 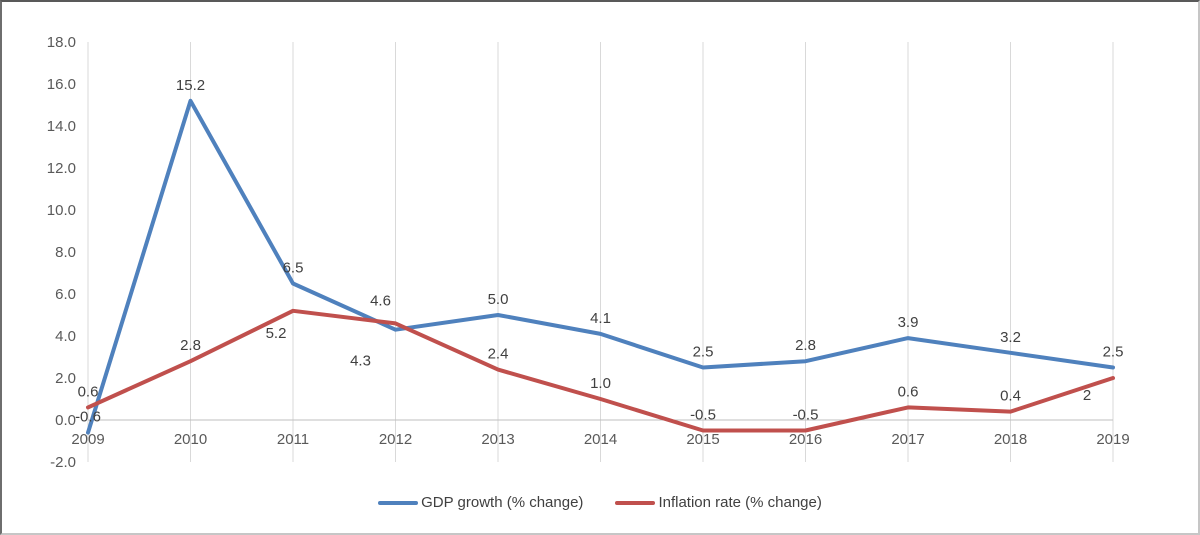 What do you see at coordinates (600, 318) in the screenshot?
I see `gdp-growth-data-label: 4.1` at bounding box center [600, 318].